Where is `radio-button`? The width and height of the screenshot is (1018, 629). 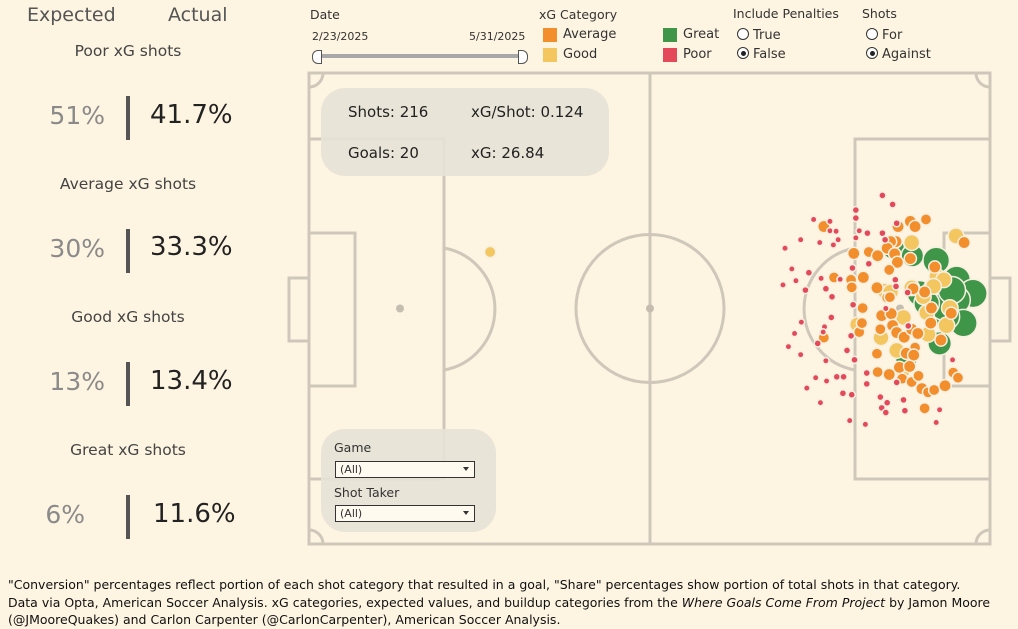
radio-button is located at coordinates (743, 34).